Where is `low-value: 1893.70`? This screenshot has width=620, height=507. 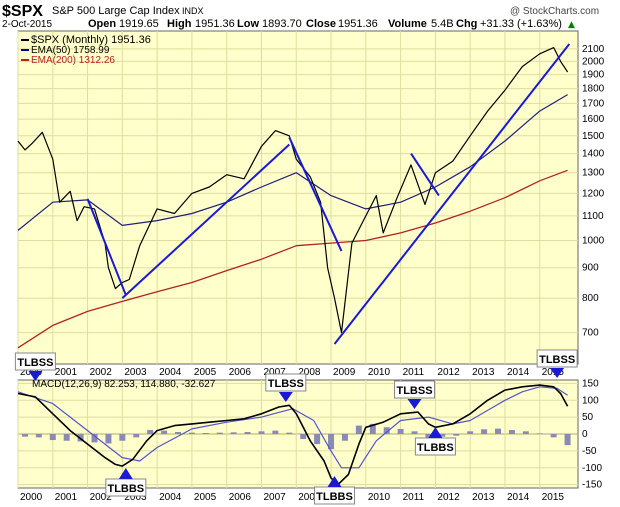
low-value: 1893.70 is located at coordinates (282, 24).